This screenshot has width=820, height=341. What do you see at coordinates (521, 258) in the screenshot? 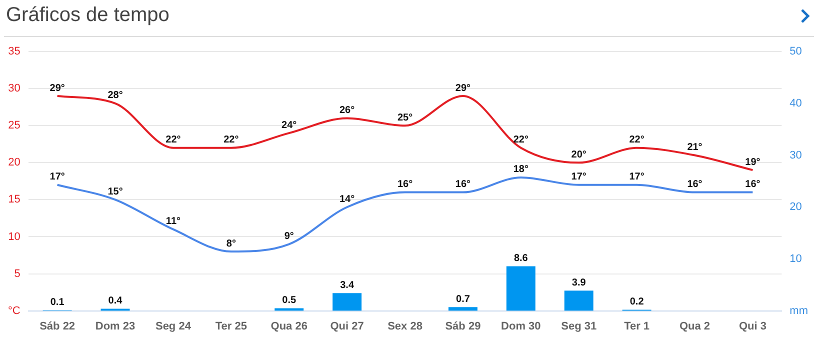
I see `data-label: 8.6` at bounding box center [521, 258].